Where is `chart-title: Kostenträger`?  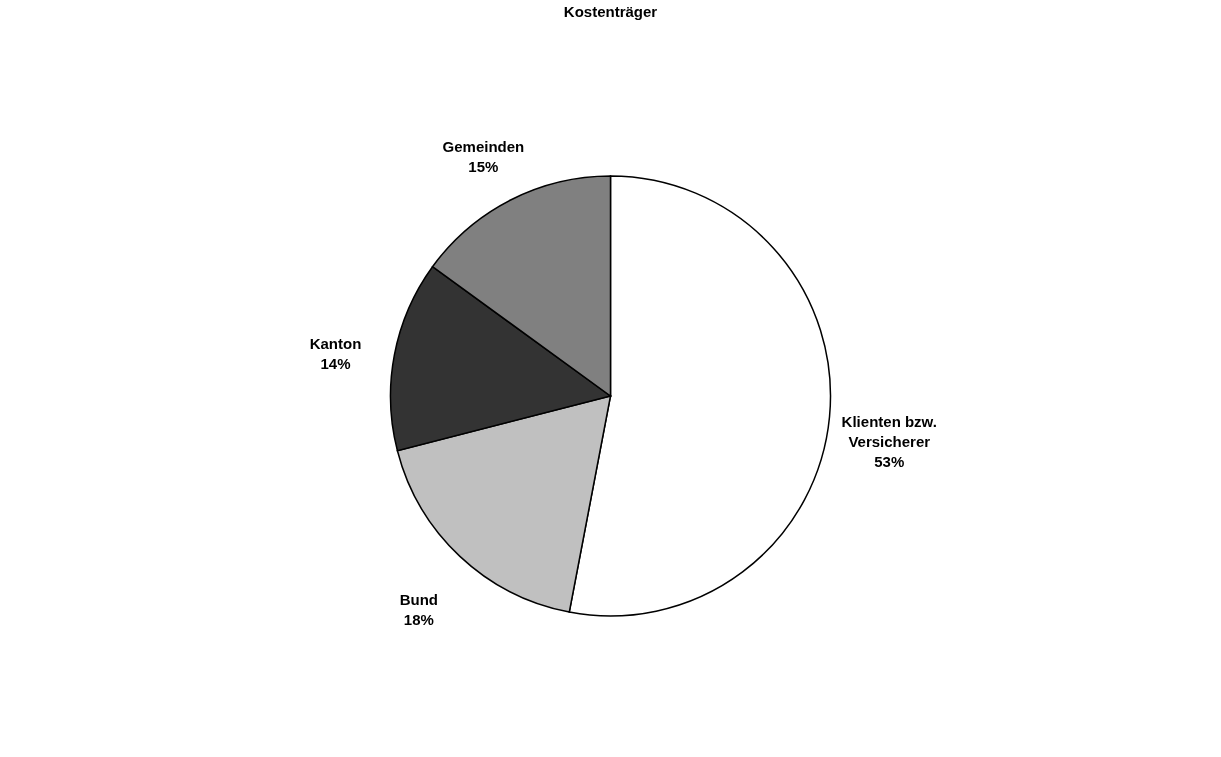
chart-title: Kostenträger is located at coordinates (610, 11).